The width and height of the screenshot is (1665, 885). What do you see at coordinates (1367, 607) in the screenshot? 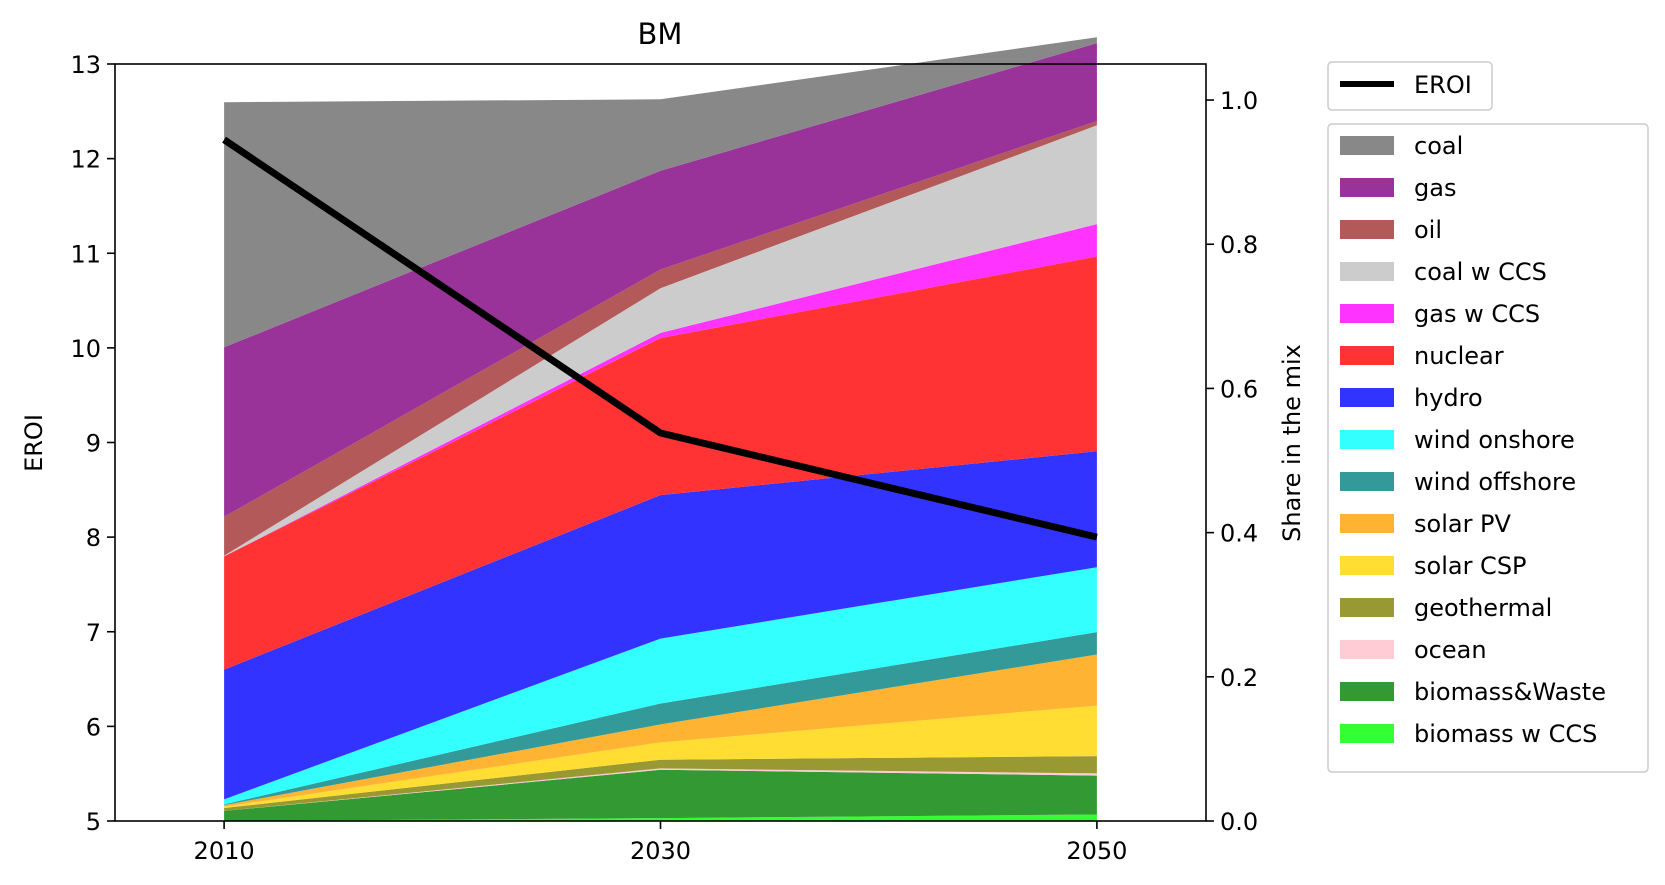
I see `legend-swatch-geothermal` at bounding box center [1367, 607].